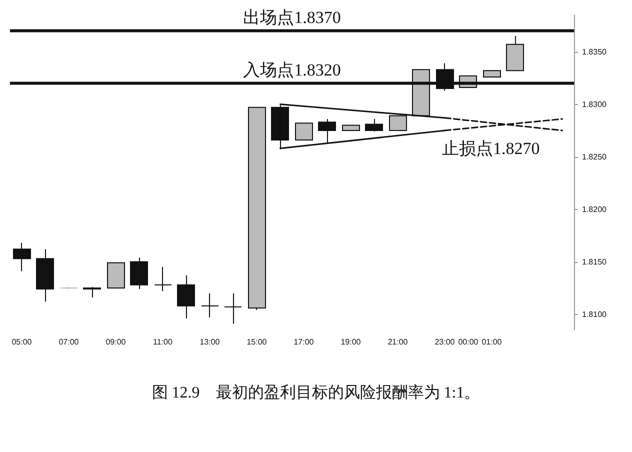 Image resolution: width=632 pixels, height=452 pixels. What do you see at coordinates (22, 342) in the screenshot?
I see `x-tick-label: 05:00` at bounding box center [22, 342].